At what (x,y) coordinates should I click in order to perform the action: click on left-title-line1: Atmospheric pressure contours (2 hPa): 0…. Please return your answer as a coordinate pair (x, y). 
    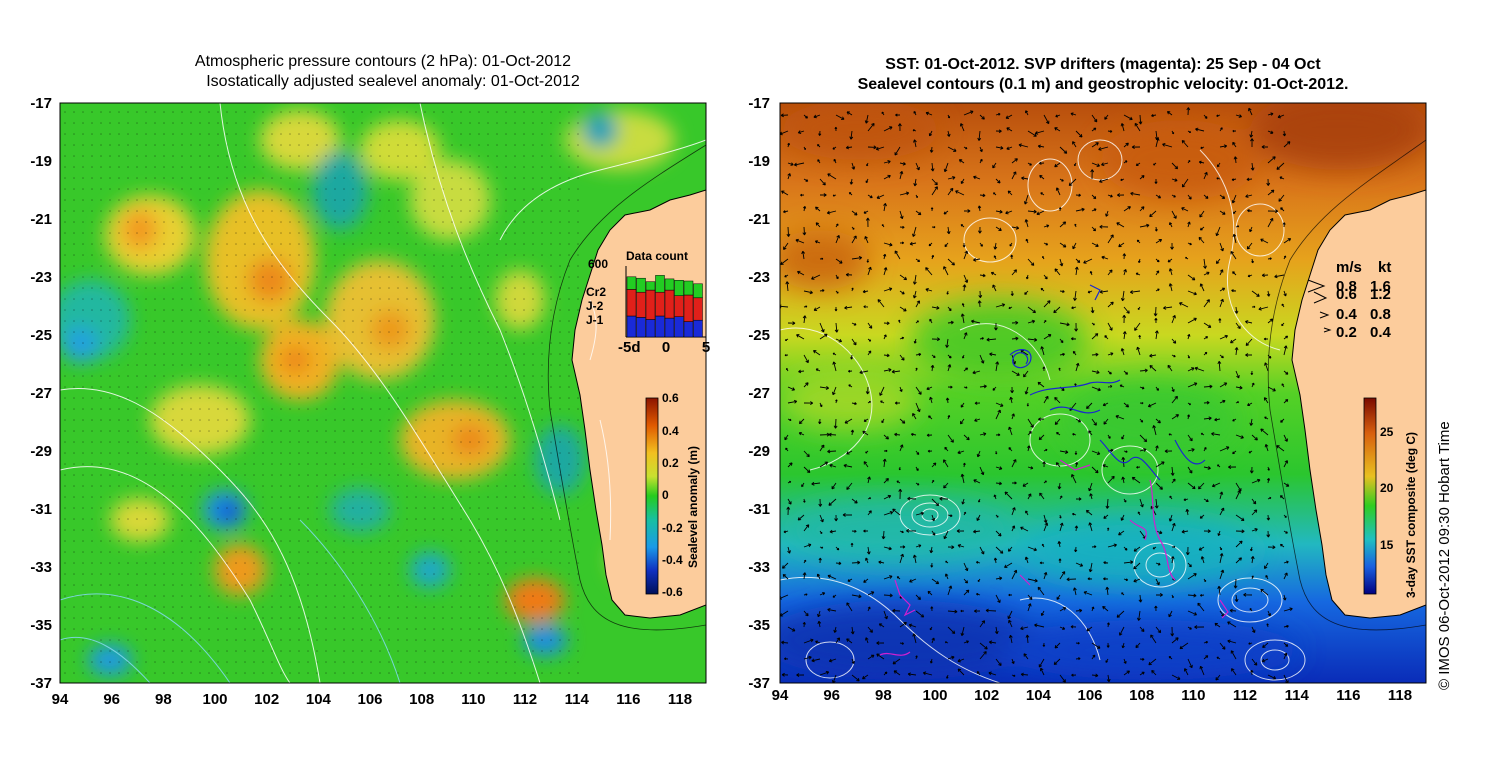
    Looking at the image, I should click on (383, 61).